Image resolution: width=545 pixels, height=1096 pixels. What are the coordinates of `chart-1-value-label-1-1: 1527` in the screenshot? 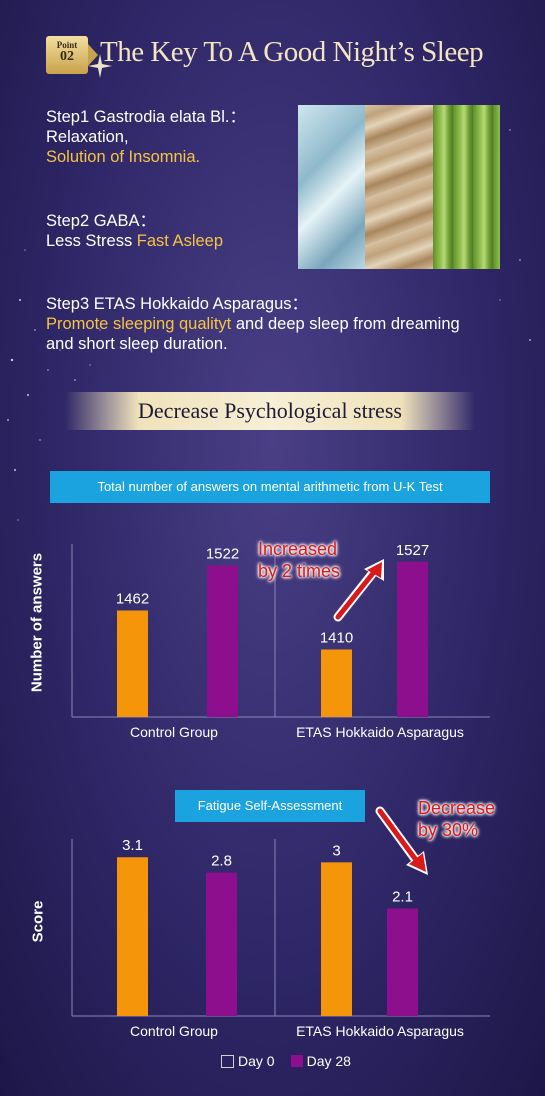 It's located at (412, 550).